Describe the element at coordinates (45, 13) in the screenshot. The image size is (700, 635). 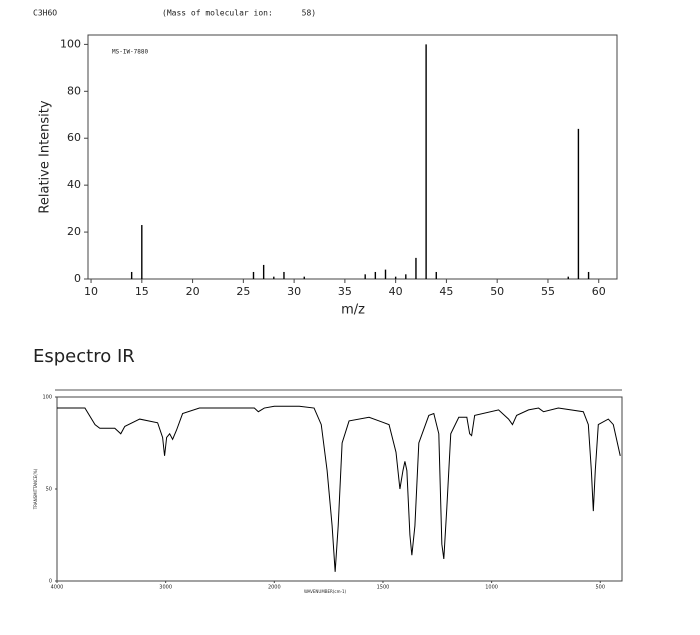
I see `formula: C3H6O` at that location.